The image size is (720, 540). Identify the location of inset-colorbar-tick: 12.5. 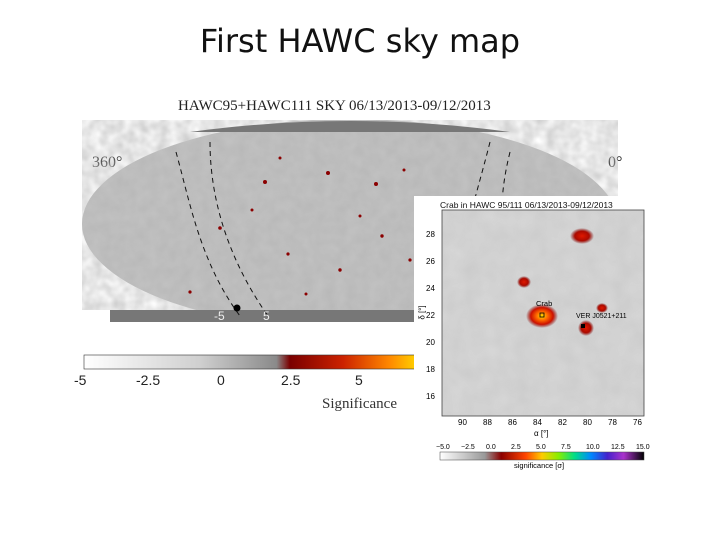
(618, 447).